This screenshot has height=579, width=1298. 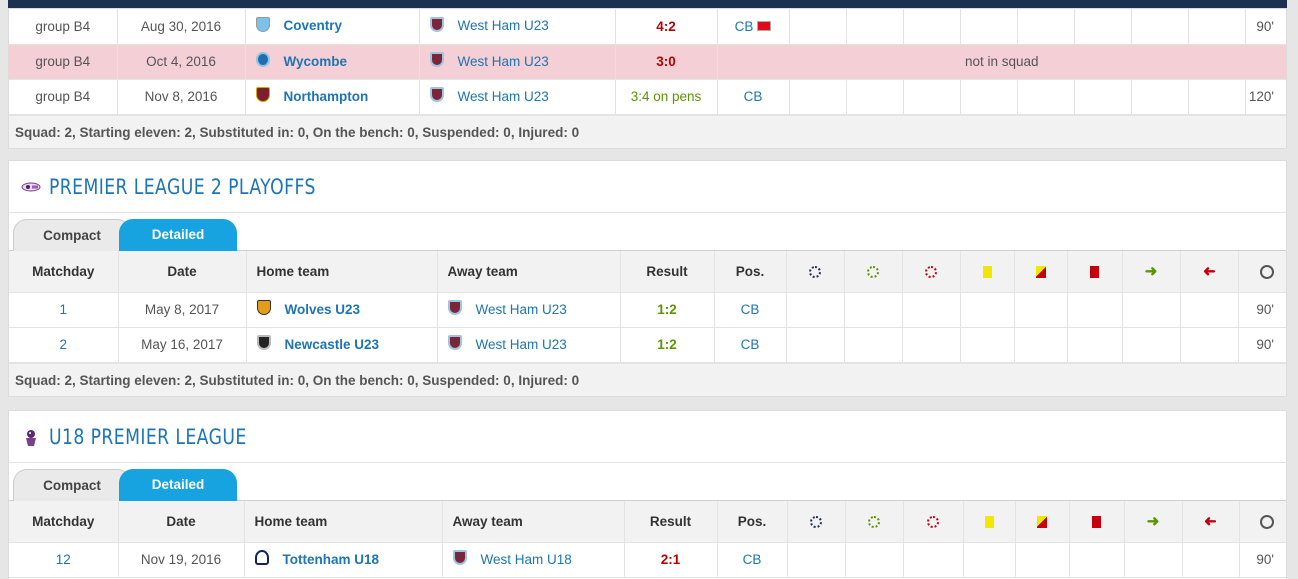 I want to click on date-cell: Nov 8, 2016, so click(x=181, y=97).